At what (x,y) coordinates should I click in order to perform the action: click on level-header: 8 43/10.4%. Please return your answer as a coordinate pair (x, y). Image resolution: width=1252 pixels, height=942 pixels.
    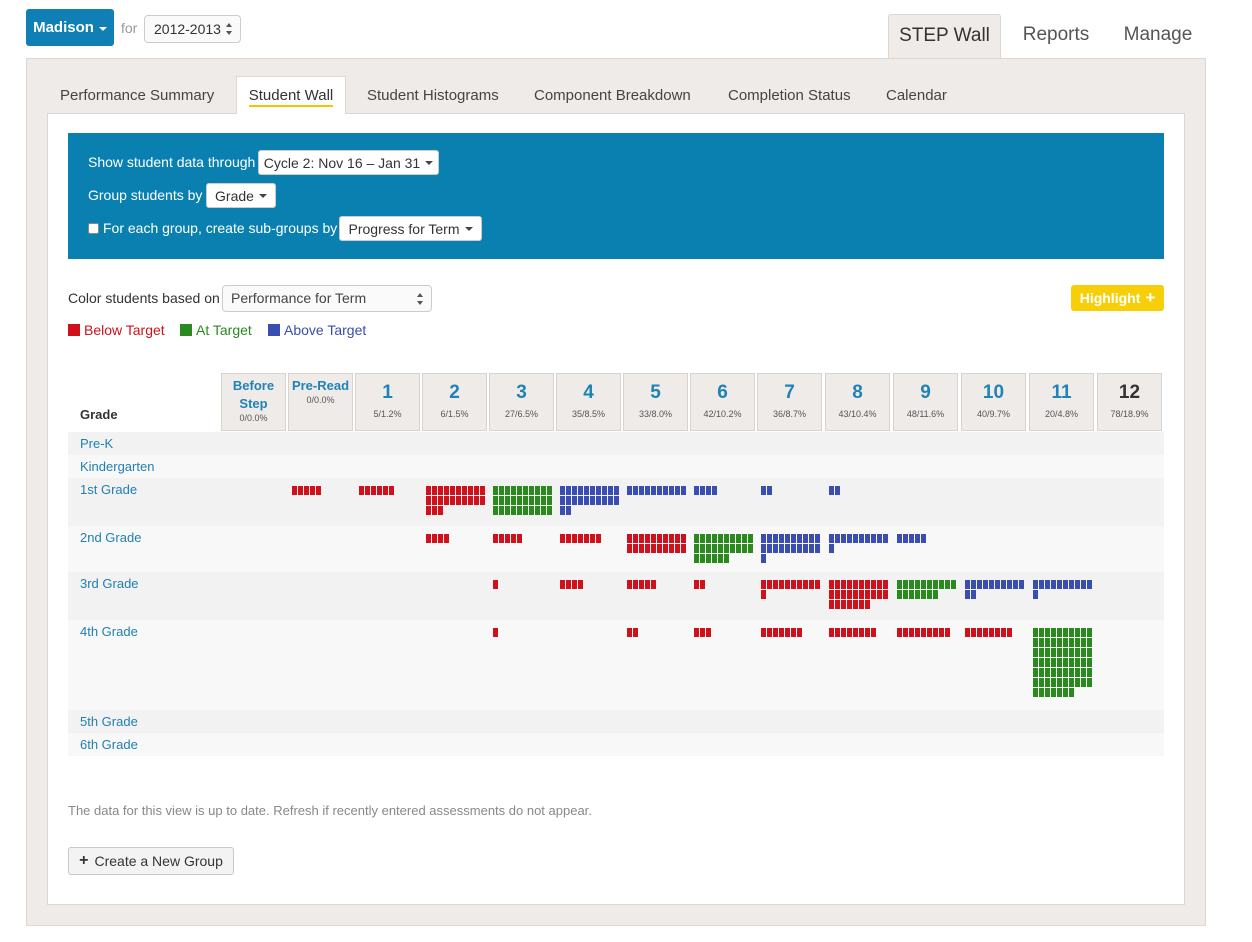
    Looking at the image, I should click on (857, 402).